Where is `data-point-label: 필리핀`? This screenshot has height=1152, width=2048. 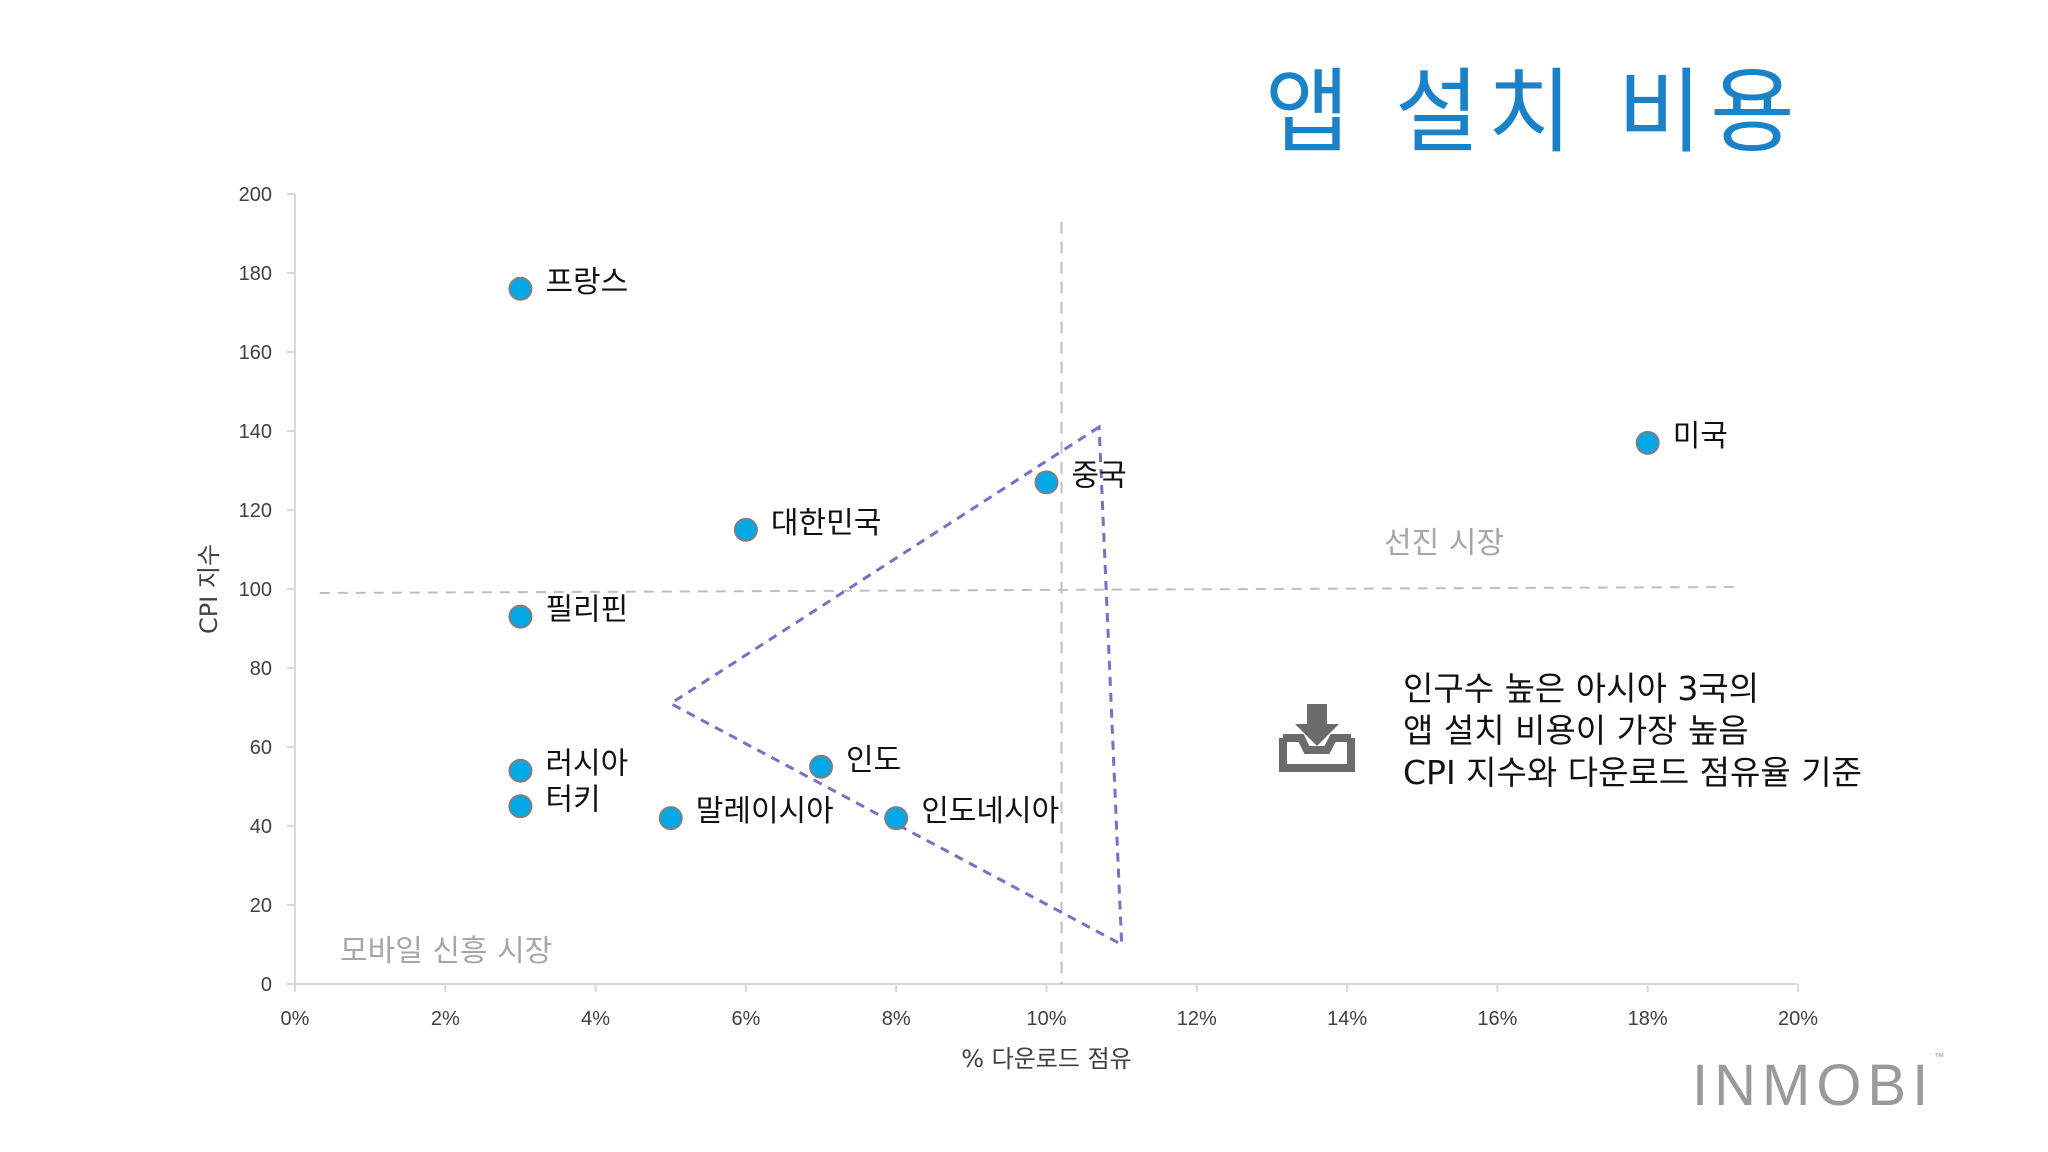 data-point-label: 필리핀 is located at coordinates (586, 610).